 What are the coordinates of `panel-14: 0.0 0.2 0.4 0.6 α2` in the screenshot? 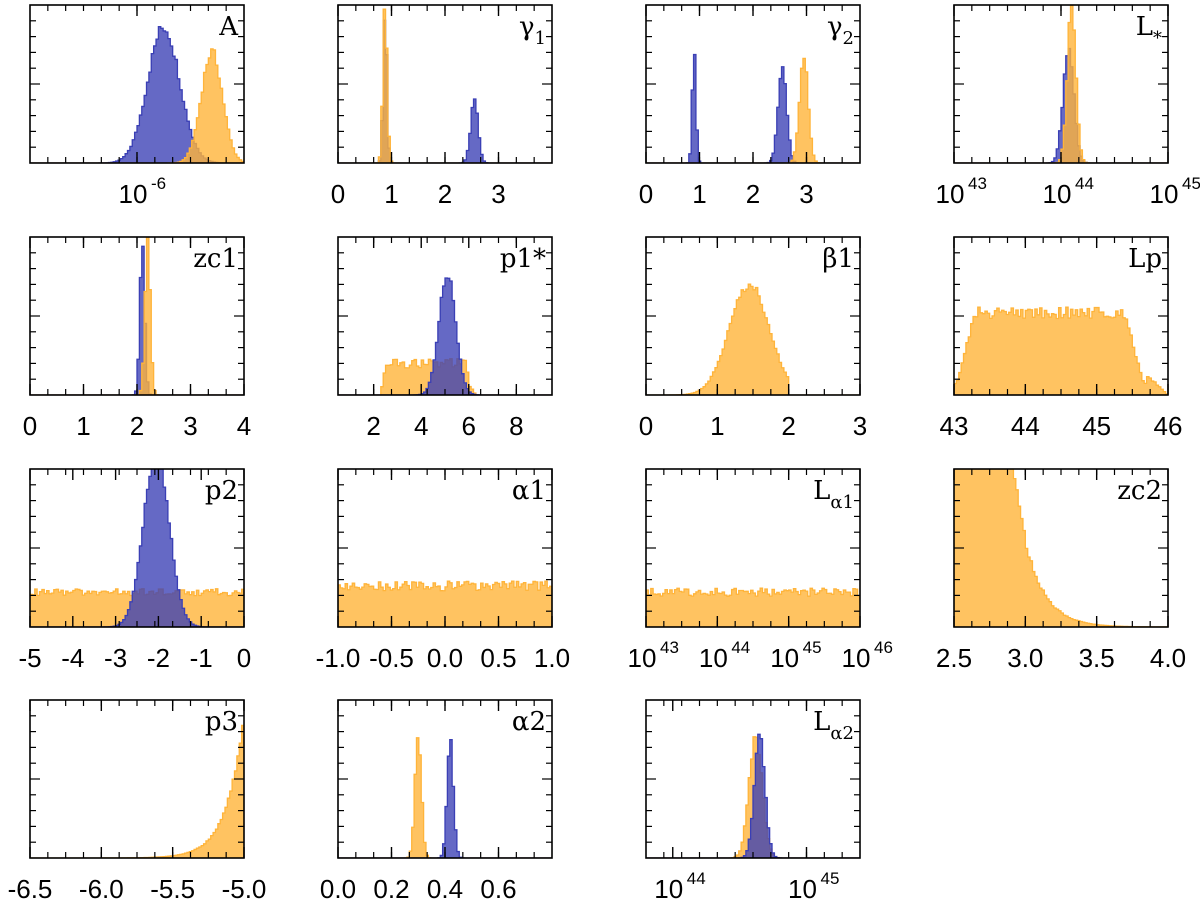 It's located at (436, 801).